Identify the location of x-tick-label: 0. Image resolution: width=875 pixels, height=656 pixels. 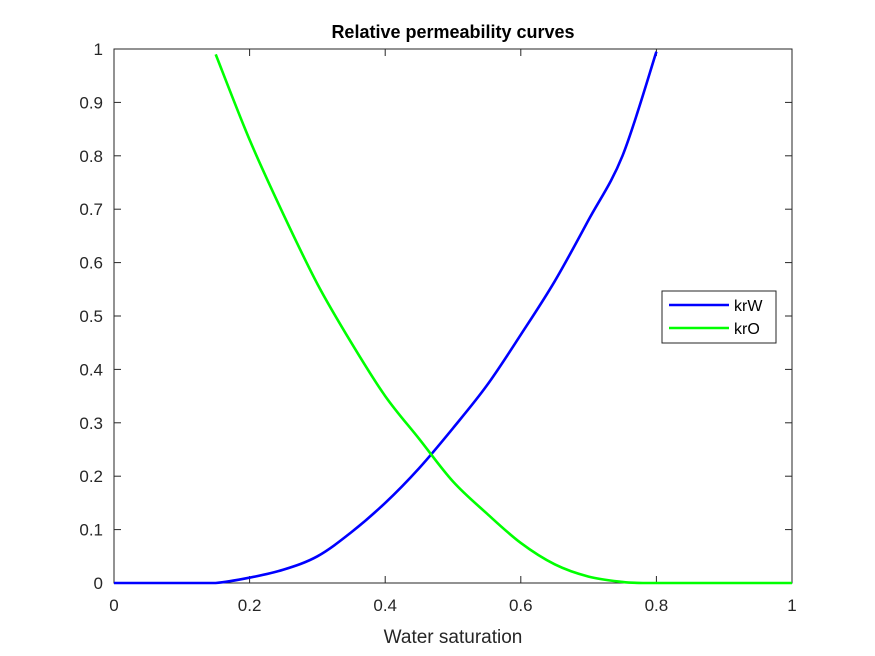
(113, 605).